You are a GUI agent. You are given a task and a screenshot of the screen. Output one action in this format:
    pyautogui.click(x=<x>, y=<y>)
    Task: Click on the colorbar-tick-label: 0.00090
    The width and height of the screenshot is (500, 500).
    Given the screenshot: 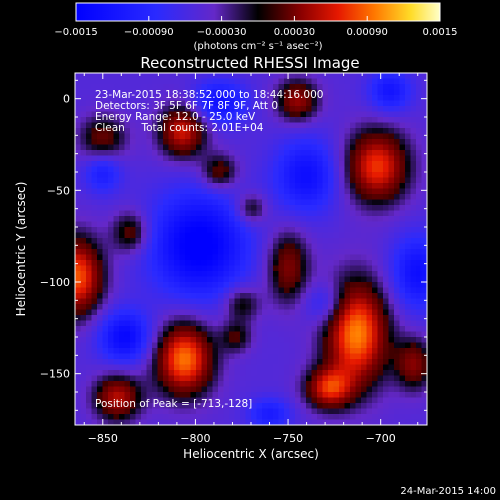 What is the action you would take?
    pyautogui.click(x=367, y=32)
    